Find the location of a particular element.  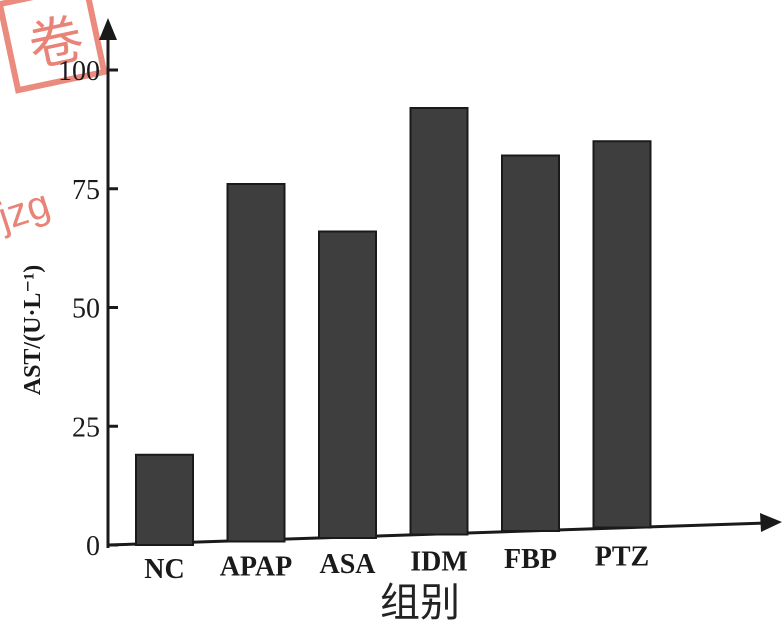

y-ticks: 0 25 50 75 100 is located at coordinates (88, 309).